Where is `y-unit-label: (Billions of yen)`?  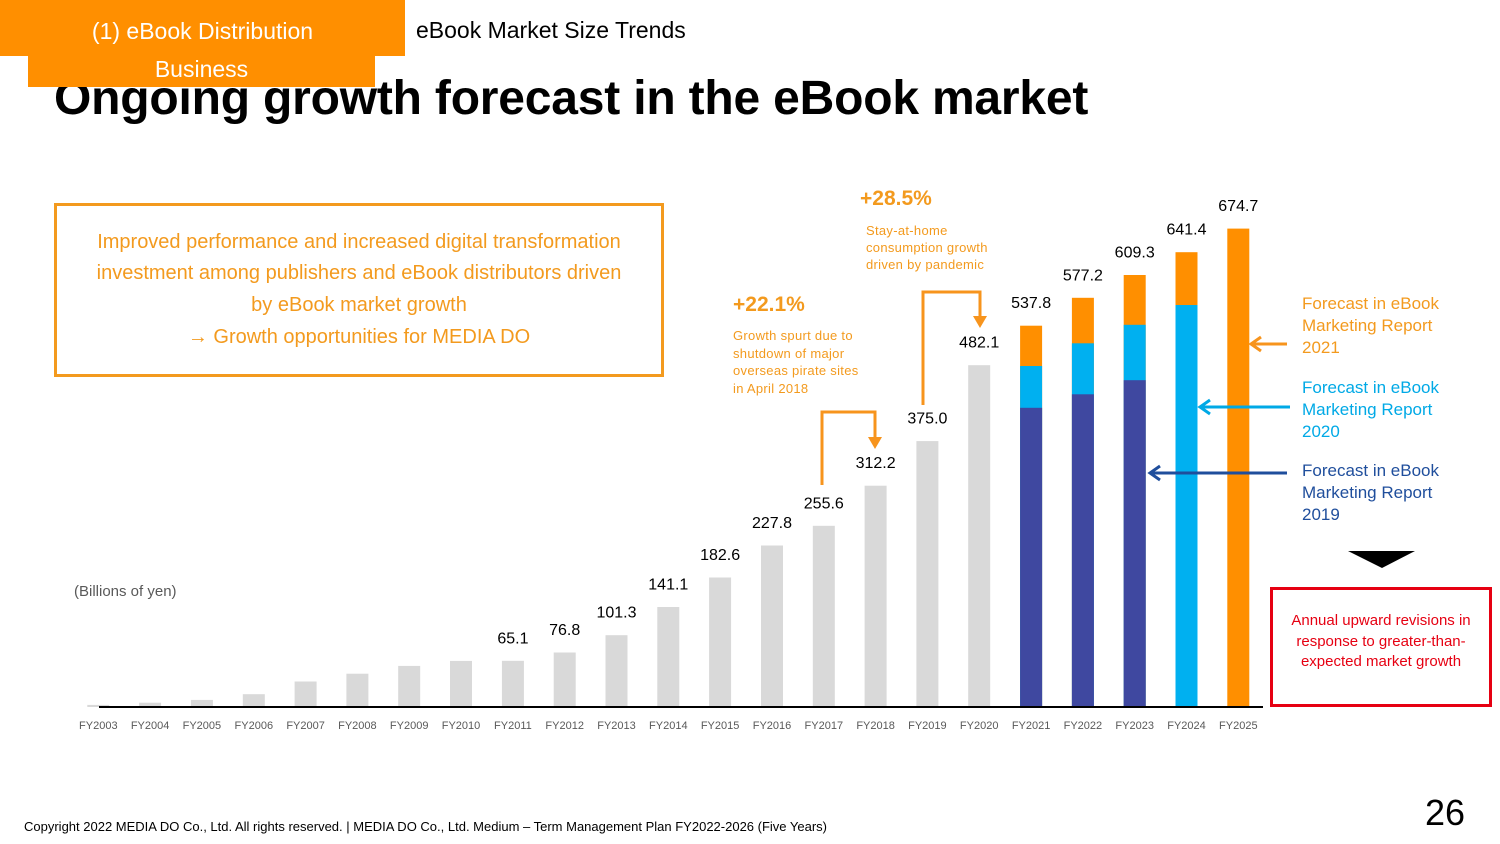
y-unit-label: (Billions of yen) is located at coordinates (125, 591).